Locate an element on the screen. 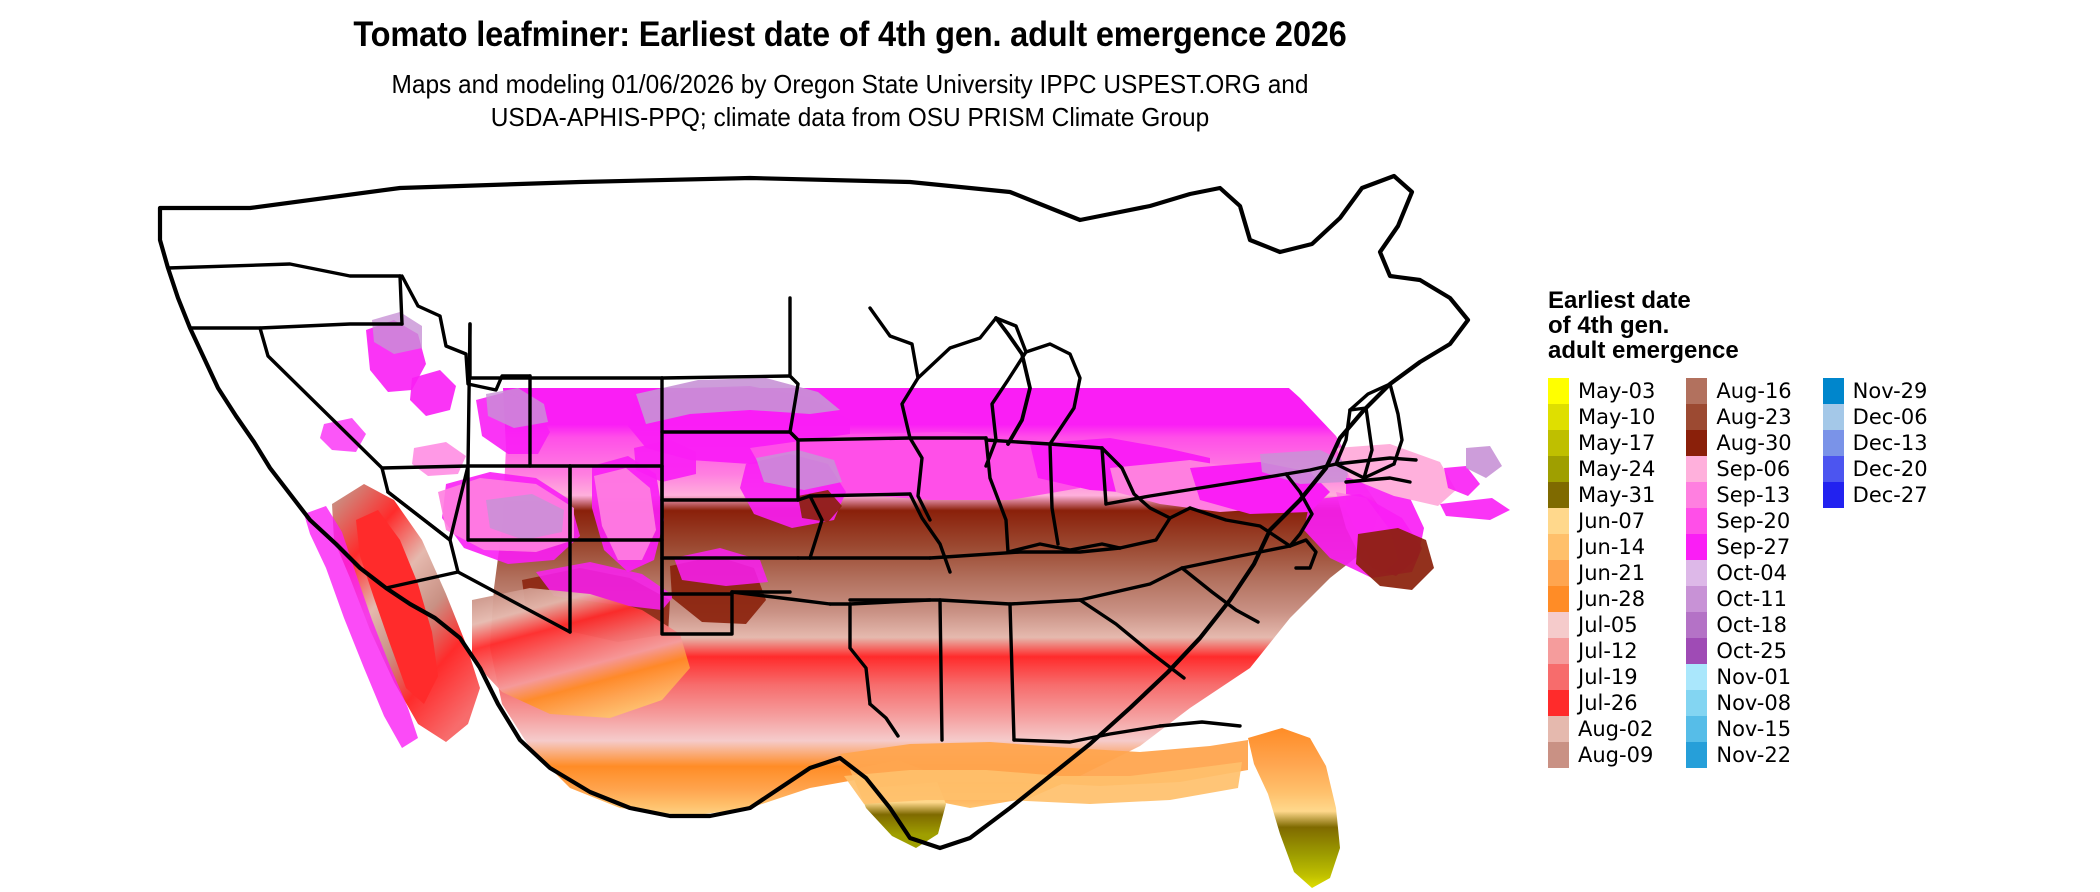 The image size is (2100, 892). band-florida is located at coordinates (1294, 808).